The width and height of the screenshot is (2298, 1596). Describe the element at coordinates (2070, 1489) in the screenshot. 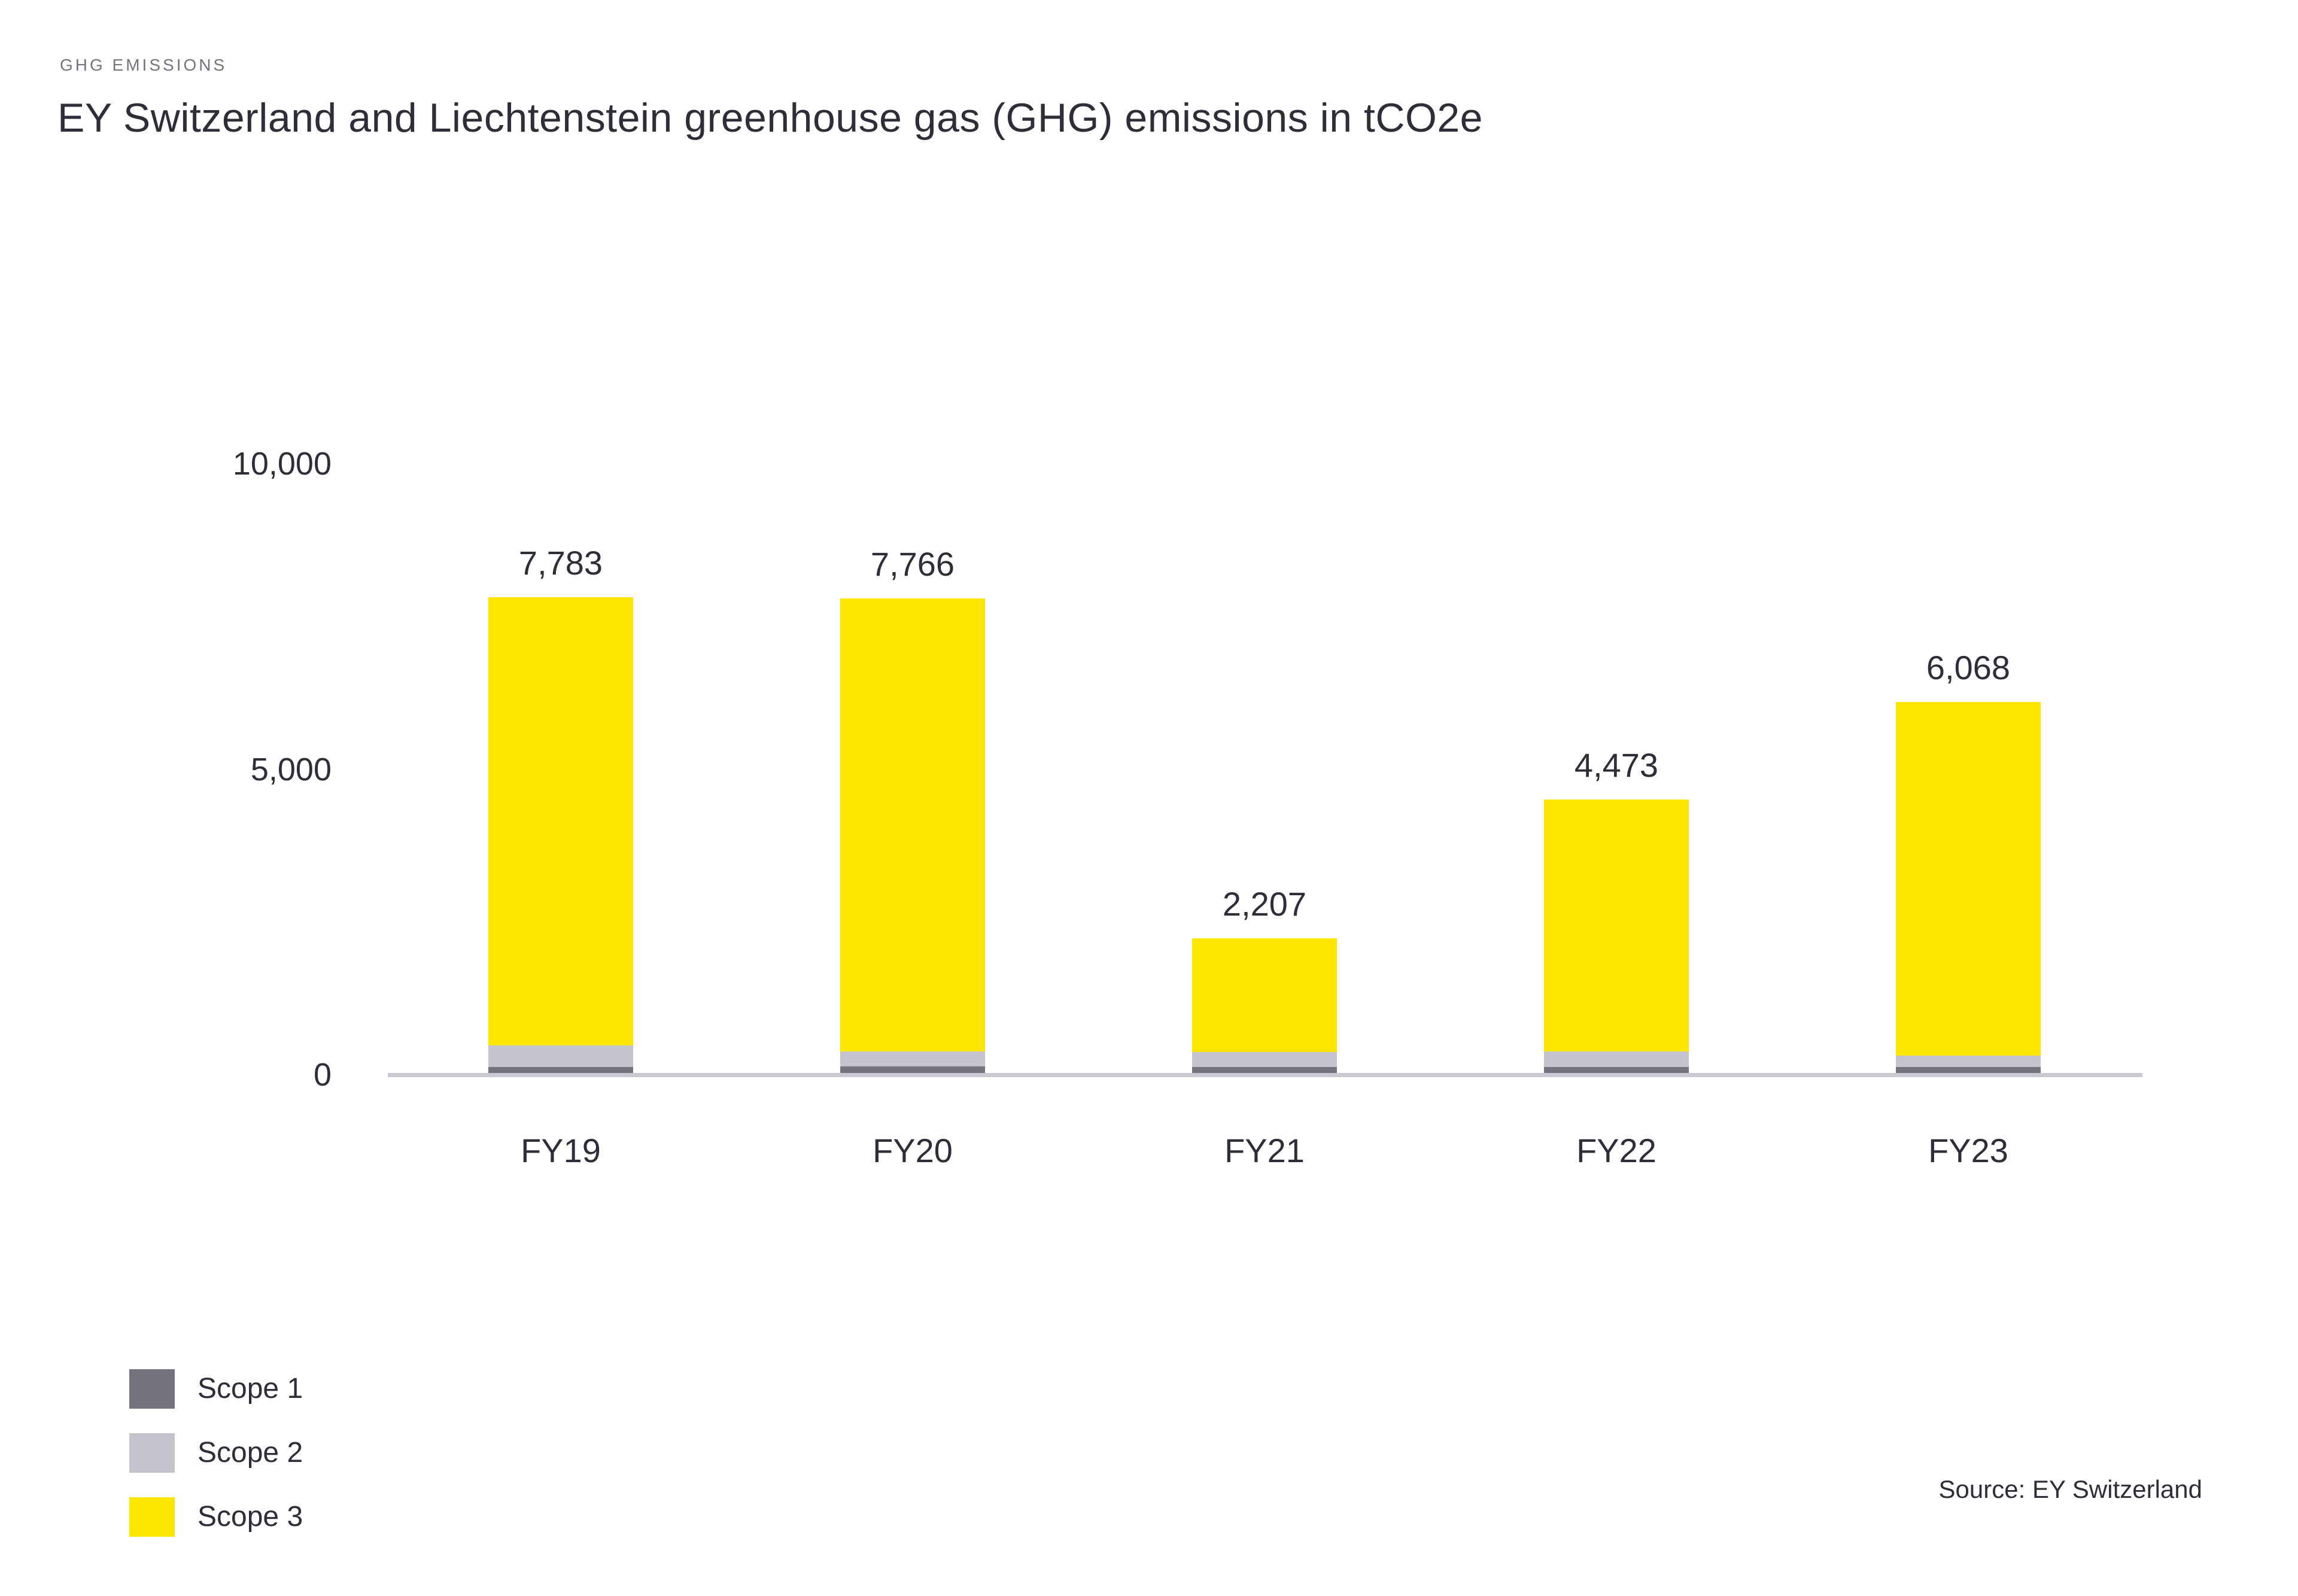

I see `source-note: Source: EY Switzerland` at that location.